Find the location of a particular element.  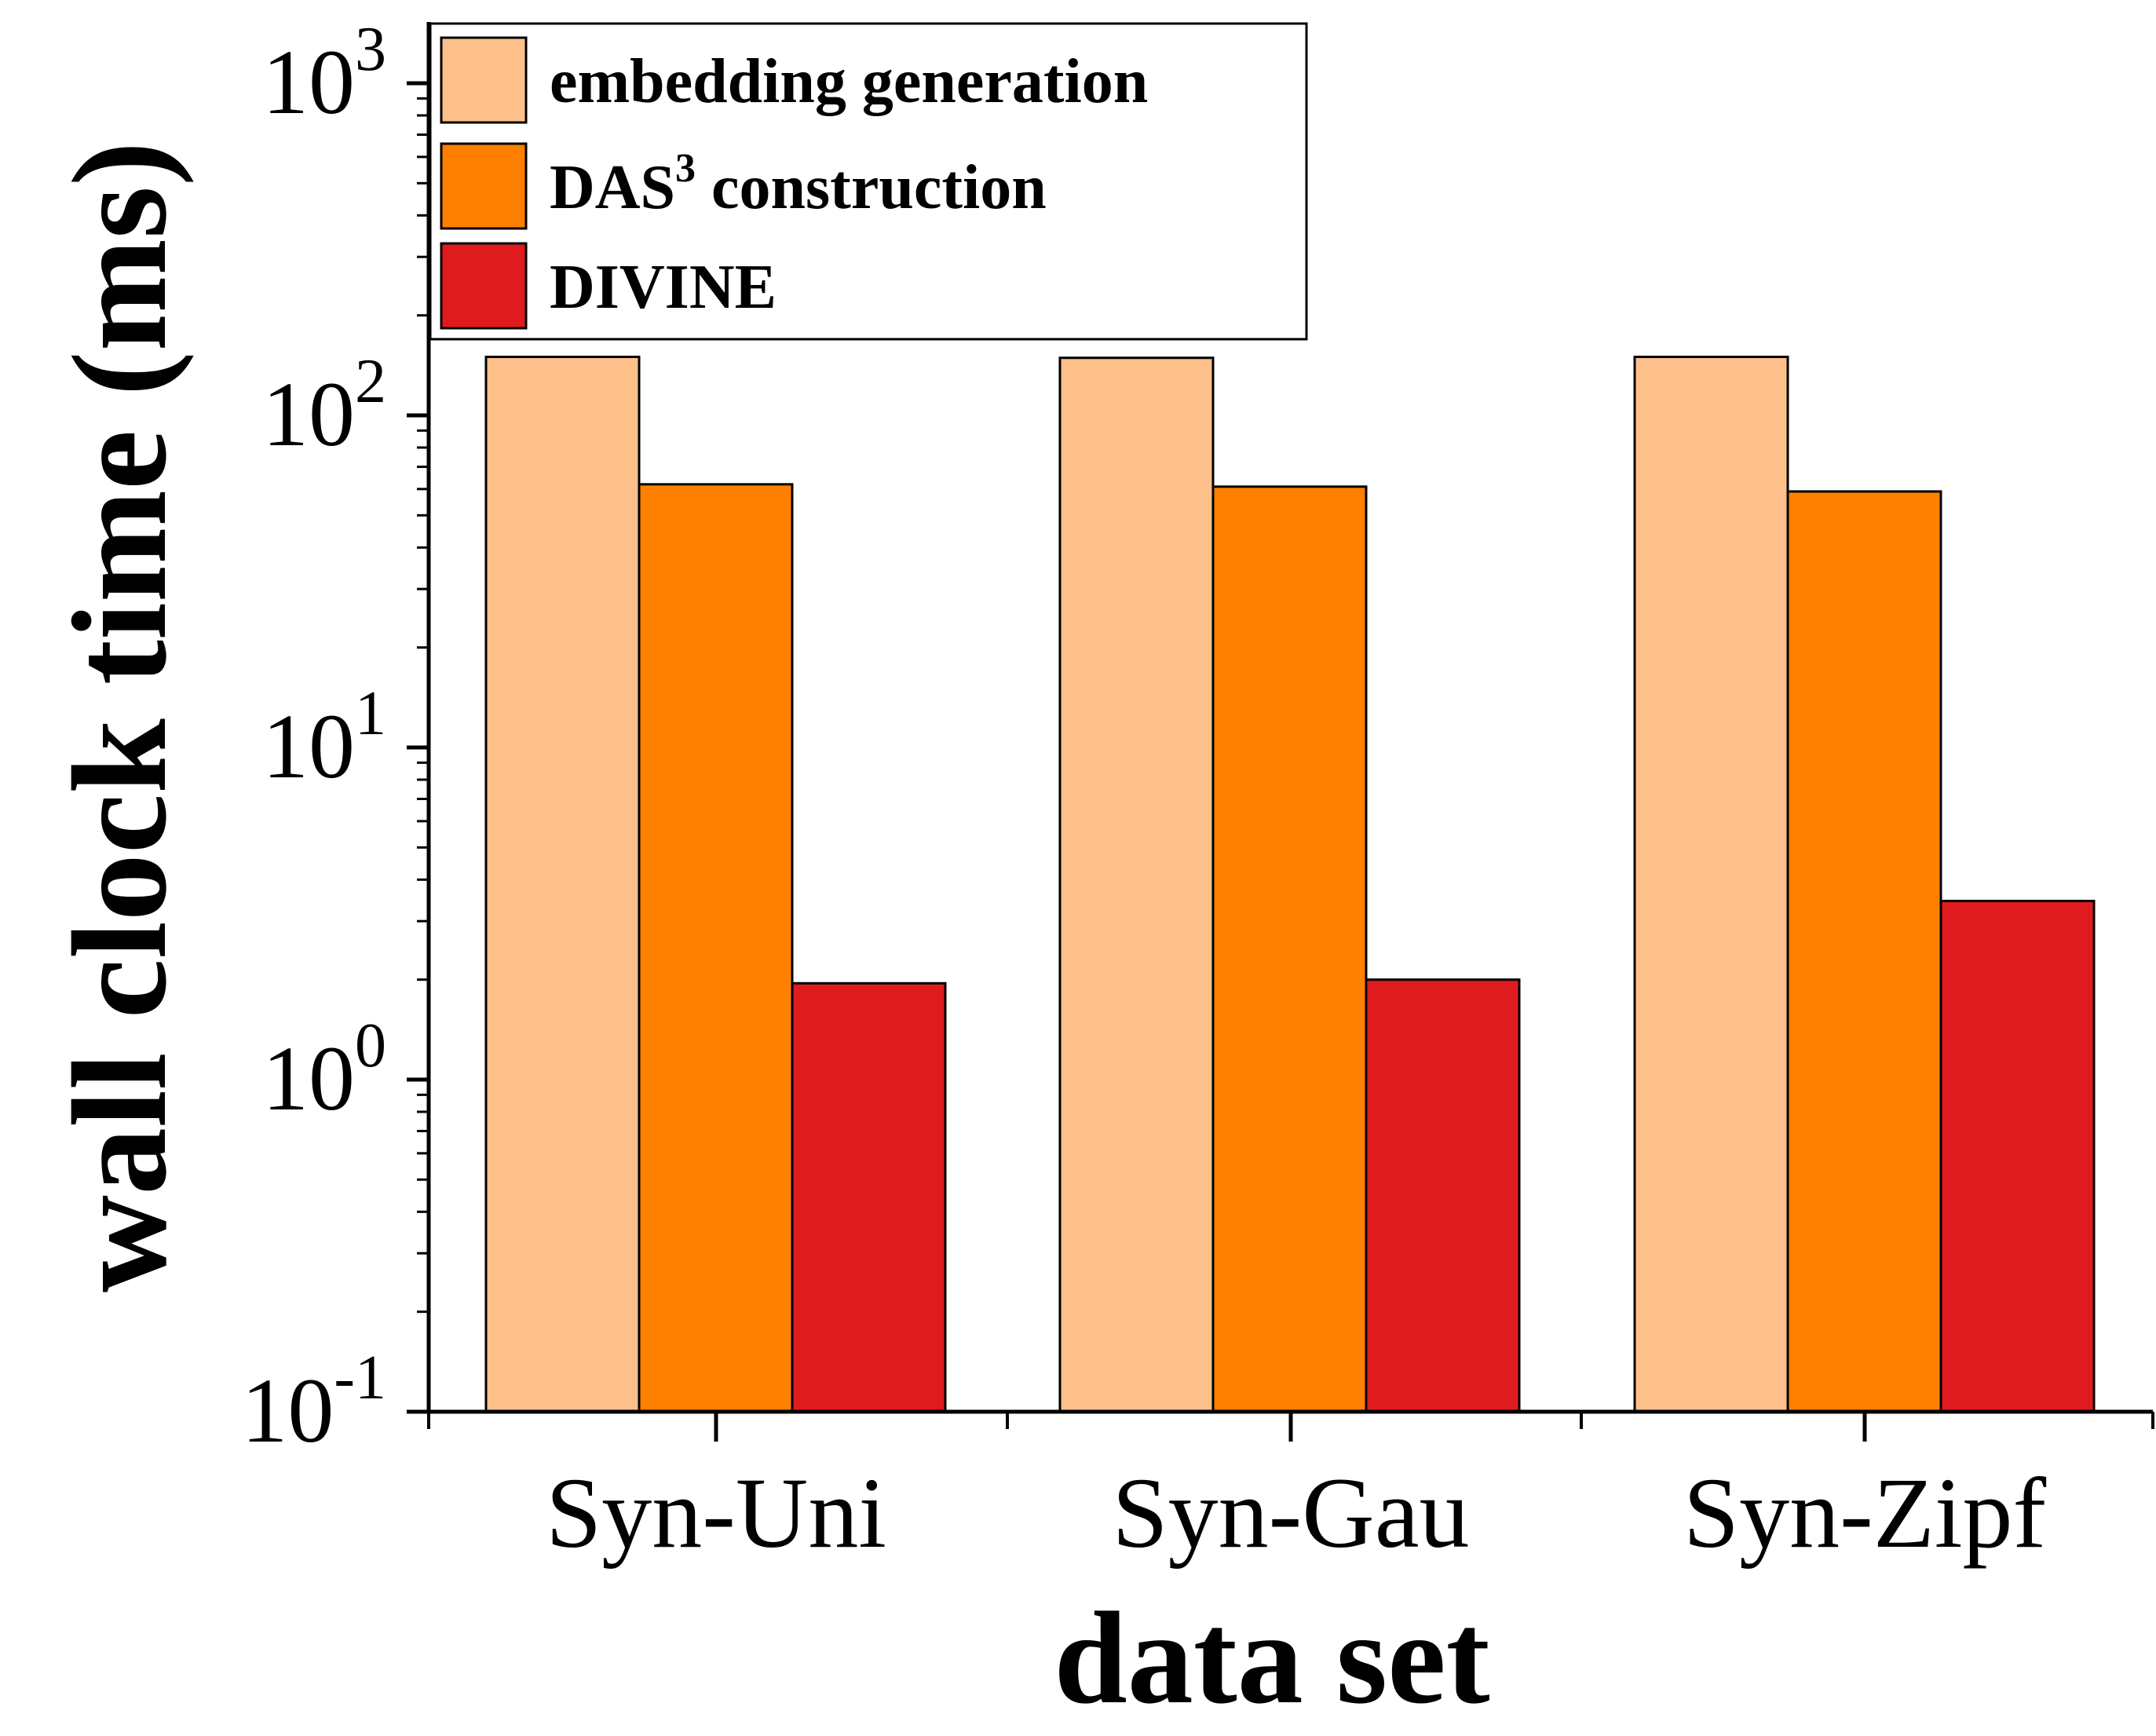

legend-box is located at coordinates (868, 181).